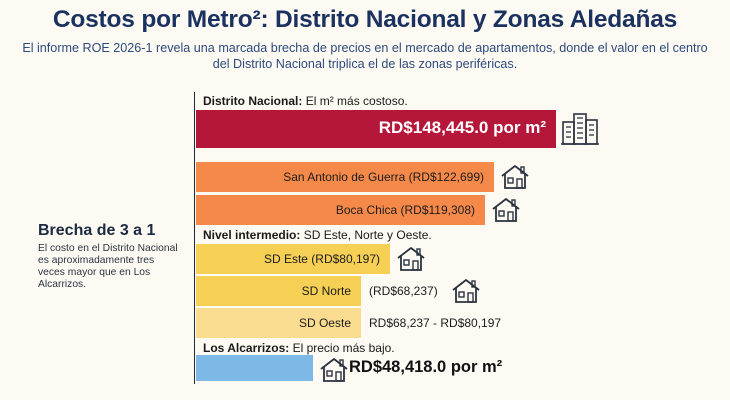  I want to click on house-icon-holder-sd-norte, so click(466, 293).